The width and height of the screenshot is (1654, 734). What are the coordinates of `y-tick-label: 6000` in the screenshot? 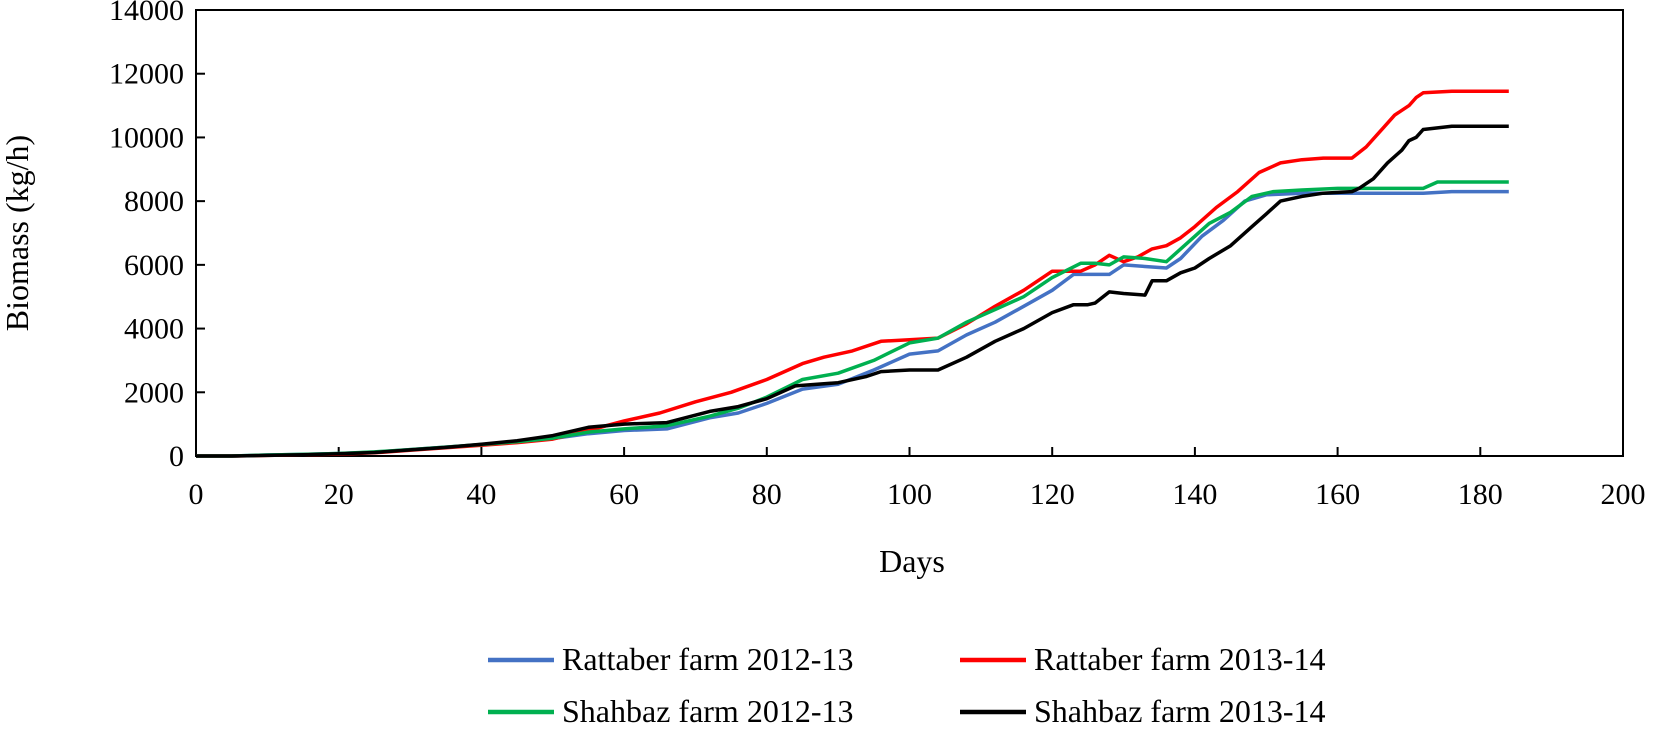 It's located at (154, 265).